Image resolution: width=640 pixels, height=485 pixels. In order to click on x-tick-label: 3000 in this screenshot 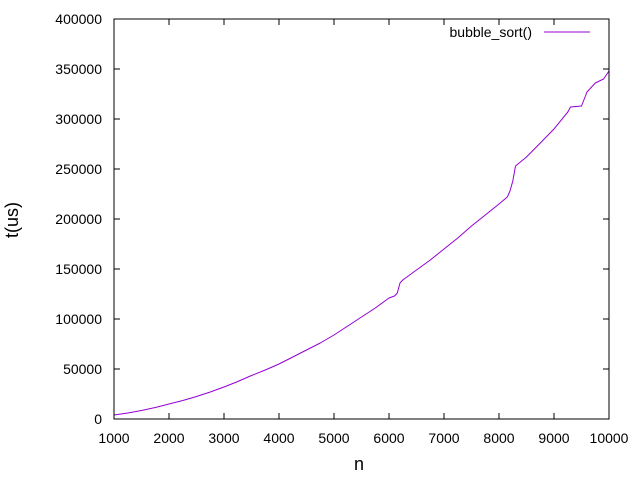, I will do `click(223, 438)`.